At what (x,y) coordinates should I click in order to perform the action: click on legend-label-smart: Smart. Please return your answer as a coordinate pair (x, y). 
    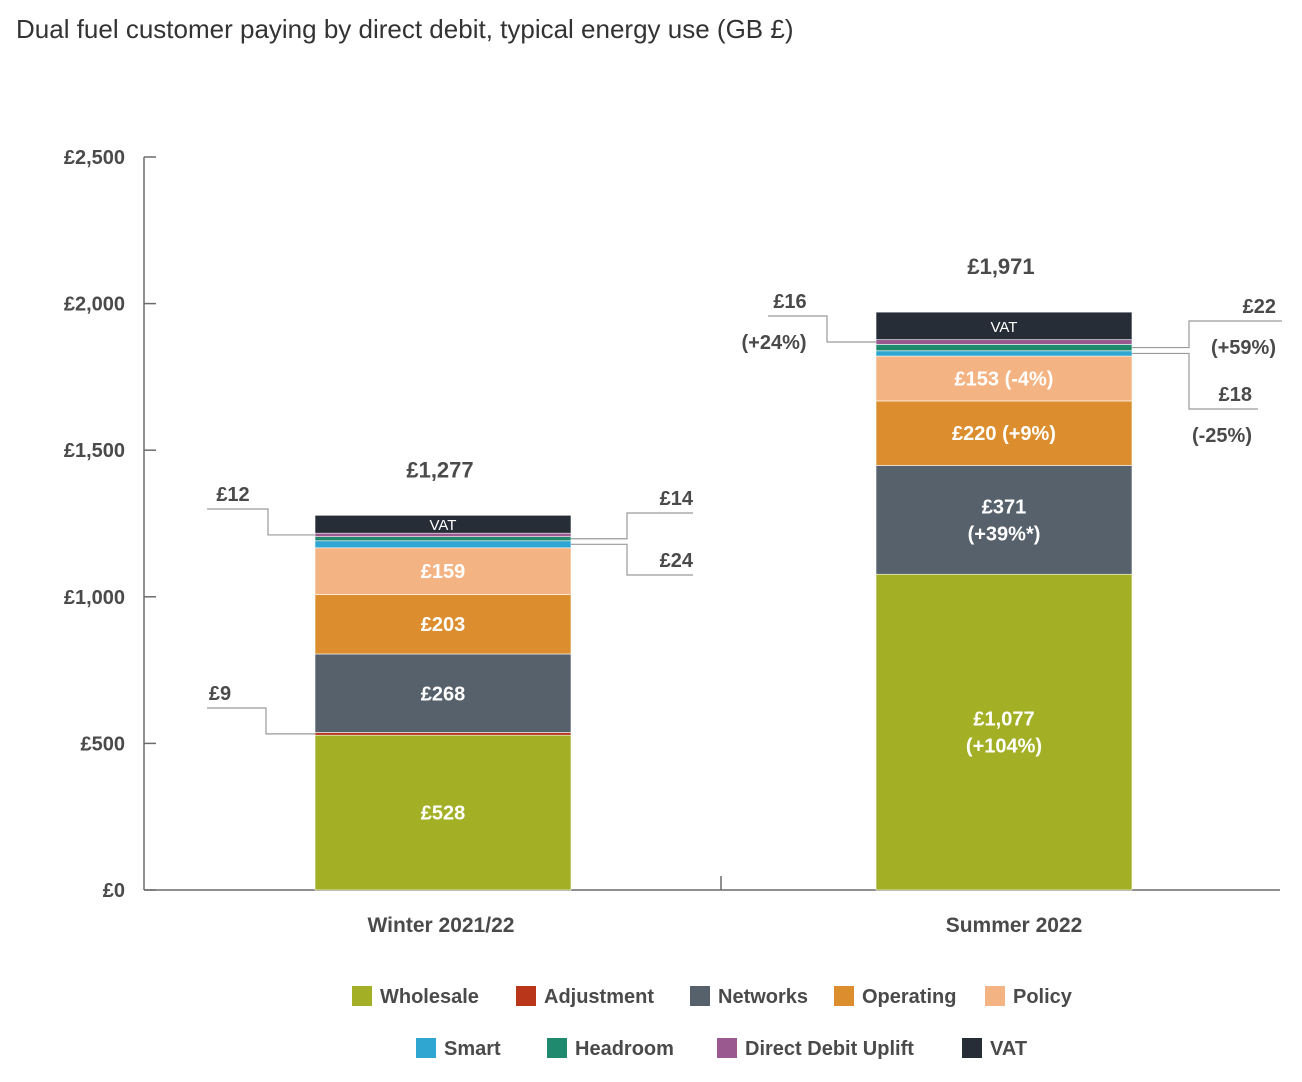
    Looking at the image, I should click on (472, 1049).